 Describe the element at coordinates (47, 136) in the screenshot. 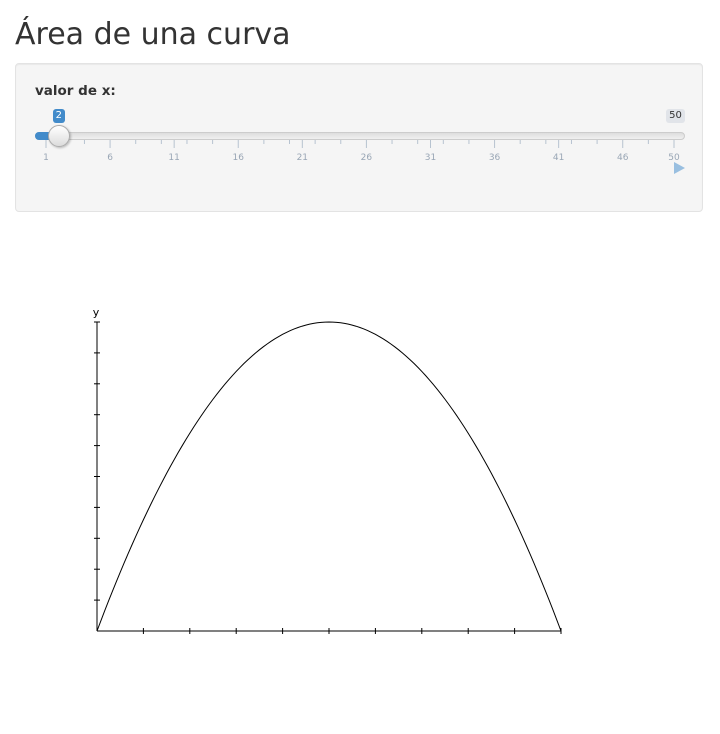

I see `slider-fill-bar` at that location.